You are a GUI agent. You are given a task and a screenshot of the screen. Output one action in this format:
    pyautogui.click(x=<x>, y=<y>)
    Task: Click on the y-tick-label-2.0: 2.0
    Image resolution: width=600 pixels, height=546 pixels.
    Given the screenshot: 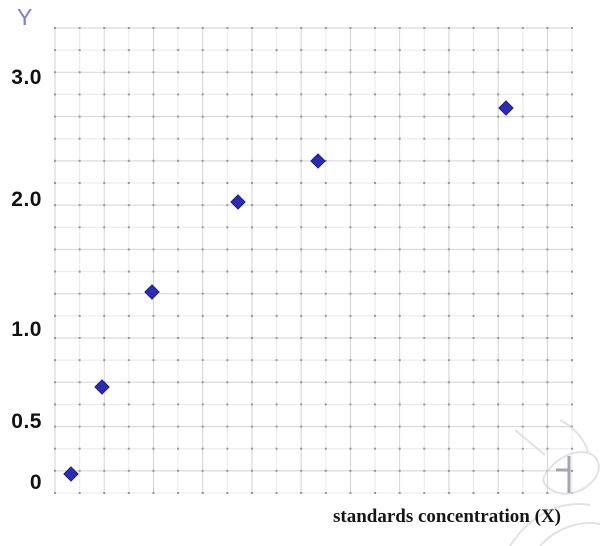 What is the action you would take?
    pyautogui.click(x=26, y=199)
    